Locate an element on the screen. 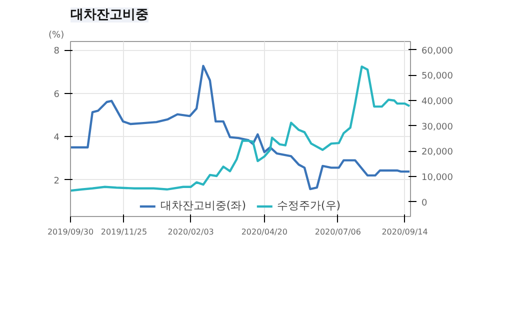  y2-tick-label: 50,000 is located at coordinates (438, 77).